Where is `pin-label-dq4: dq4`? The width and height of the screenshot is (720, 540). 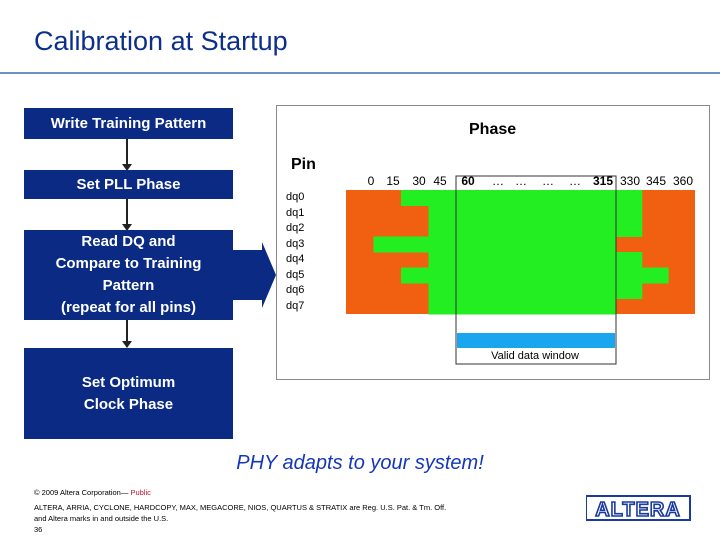 pin-label-dq4: dq4 is located at coordinates (295, 259).